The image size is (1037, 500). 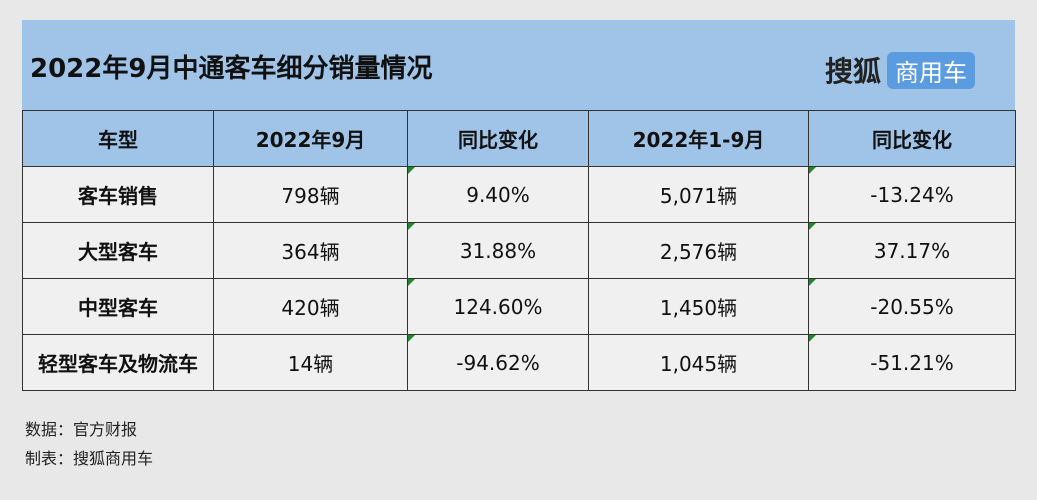 What do you see at coordinates (310, 250) in the screenshot?
I see `table-cell: 364辆` at bounding box center [310, 250].